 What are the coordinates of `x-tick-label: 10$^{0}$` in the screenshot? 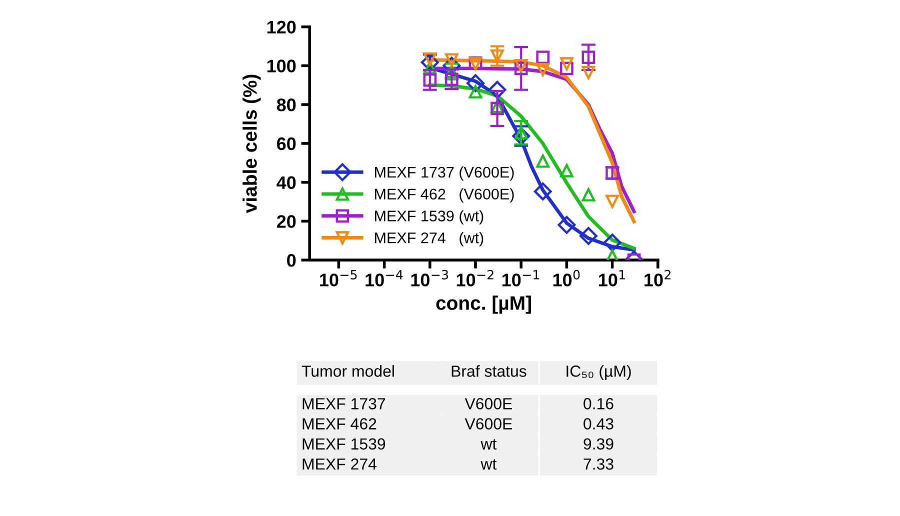 It's located at (566, 278).